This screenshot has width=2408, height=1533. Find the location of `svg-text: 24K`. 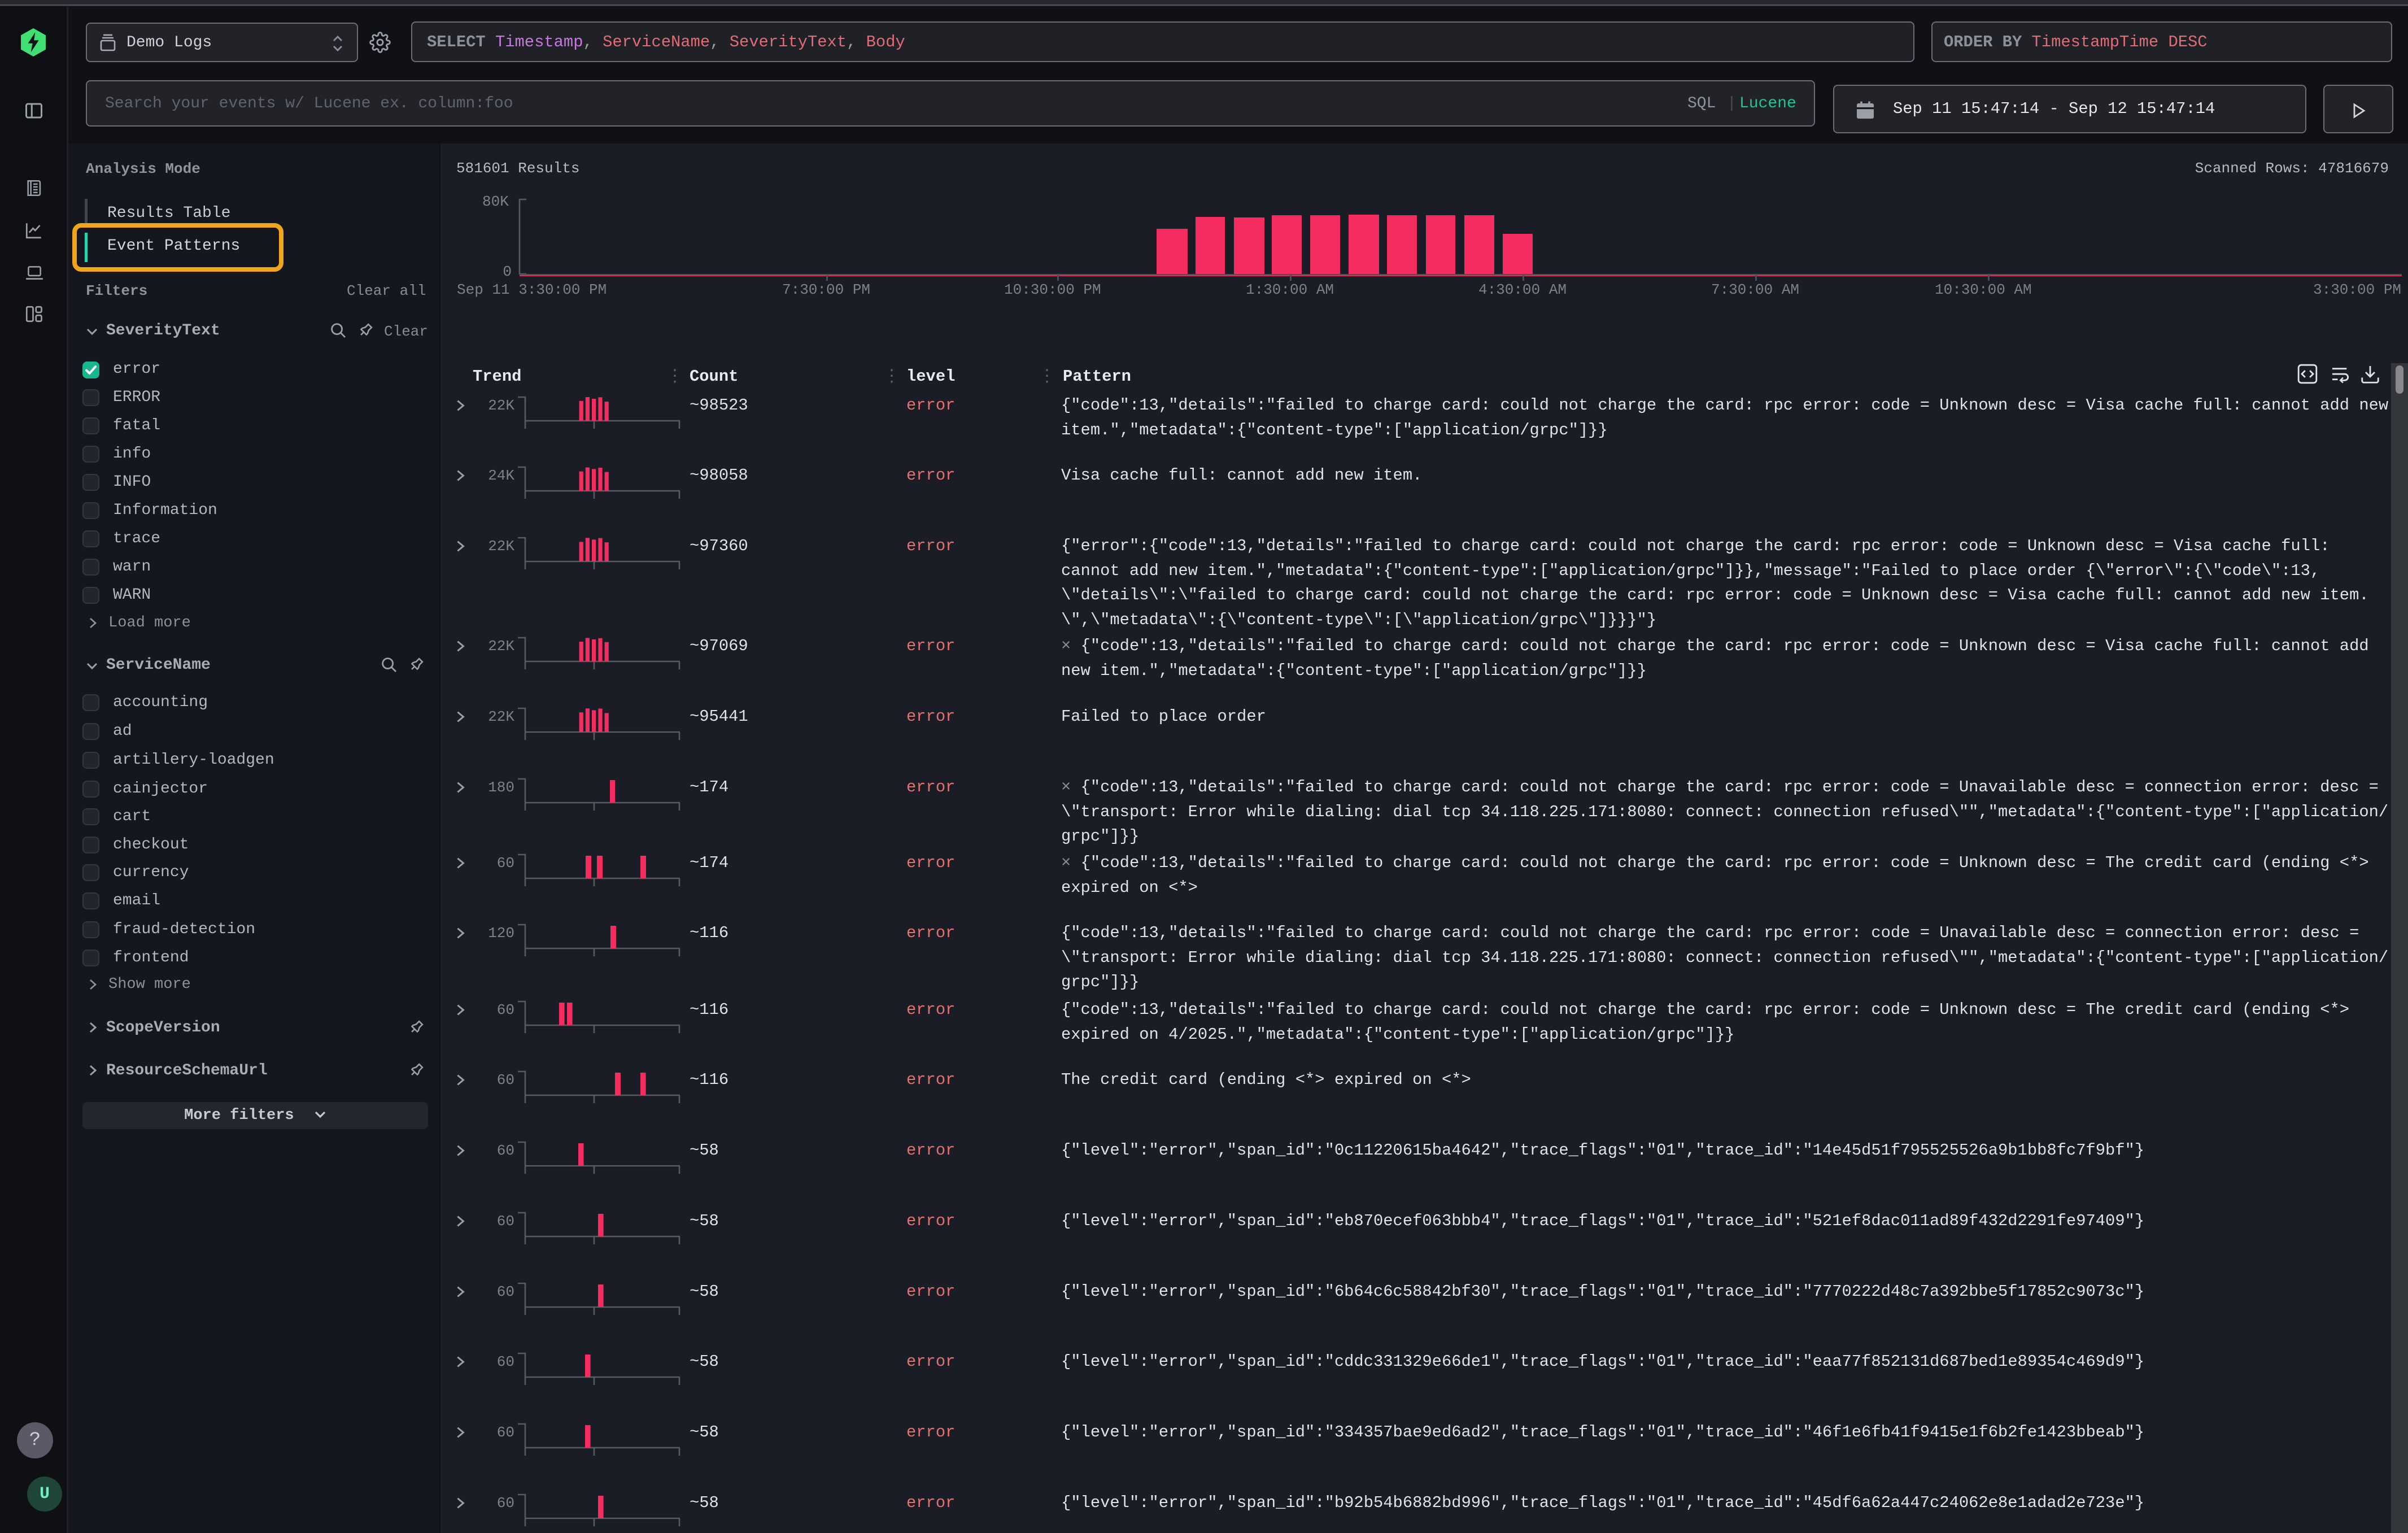

svg-text: 24K is located at coordinates (501, 476).